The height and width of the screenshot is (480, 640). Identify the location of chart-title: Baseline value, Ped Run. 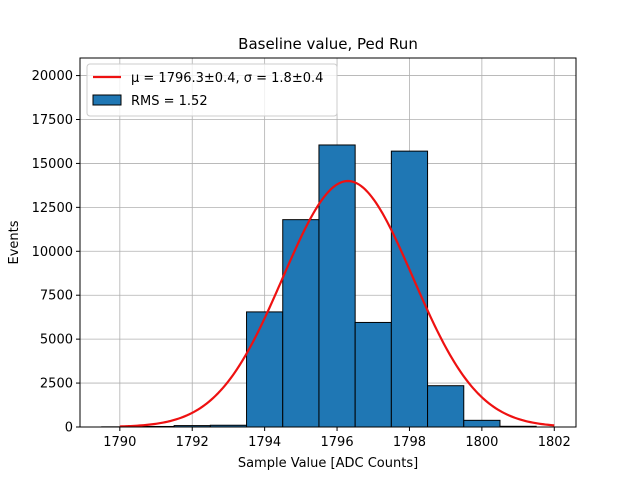
(328, 44).